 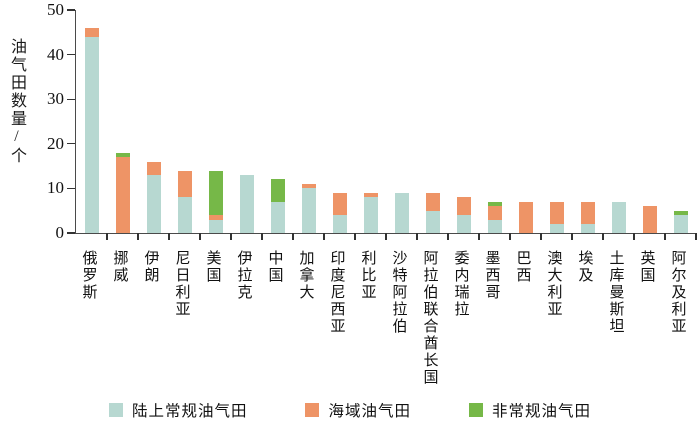 What do you see at coordinates (189, 411) in the screenshot?
I see `legend-label: 陆上常规油气田` at bounding box center [189, 411].